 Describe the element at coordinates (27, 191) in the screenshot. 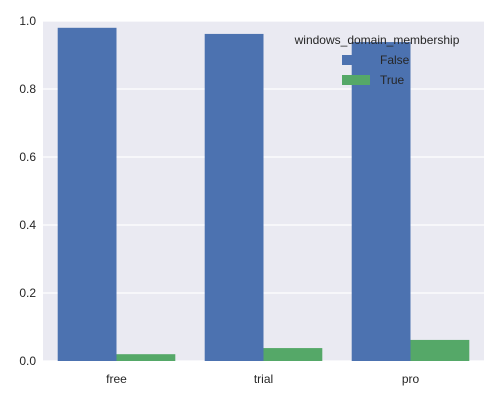

I see `y-axis-ticks: 0.0 0.2 0.4 0.6 0.8 1.0` at that location.